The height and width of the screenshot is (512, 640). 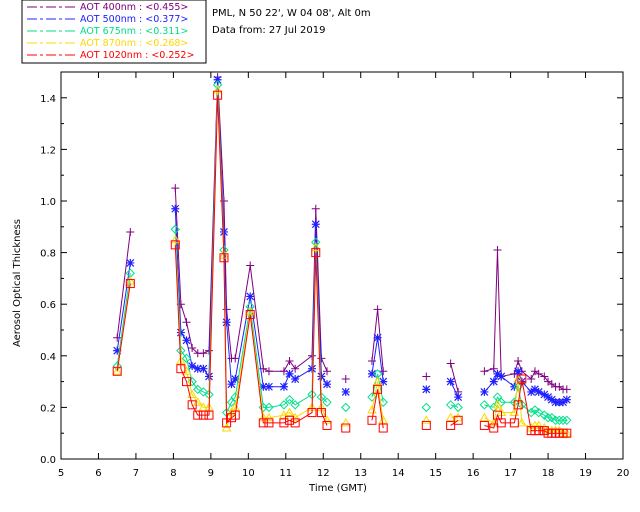 What do you see at coordinates (48, 99) in the screenshot?
I see `y-tick-label: 1.4` at bounding box center [48, 99].